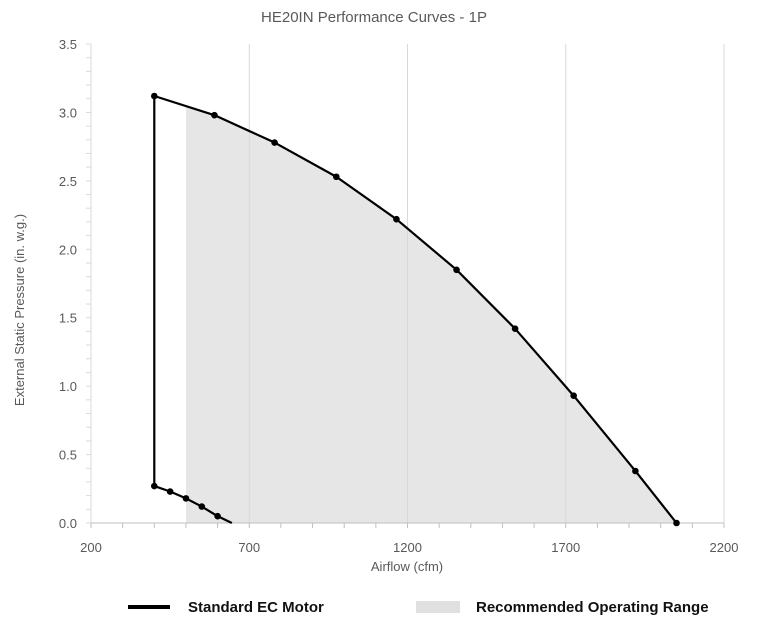  Describe the element at coordinates (438, 607) in the screenshot. I see `legend-swatch-area` at that location.